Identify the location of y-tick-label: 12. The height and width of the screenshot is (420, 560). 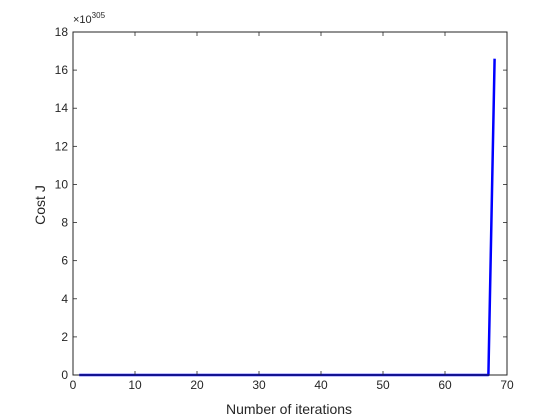
(62, 146).